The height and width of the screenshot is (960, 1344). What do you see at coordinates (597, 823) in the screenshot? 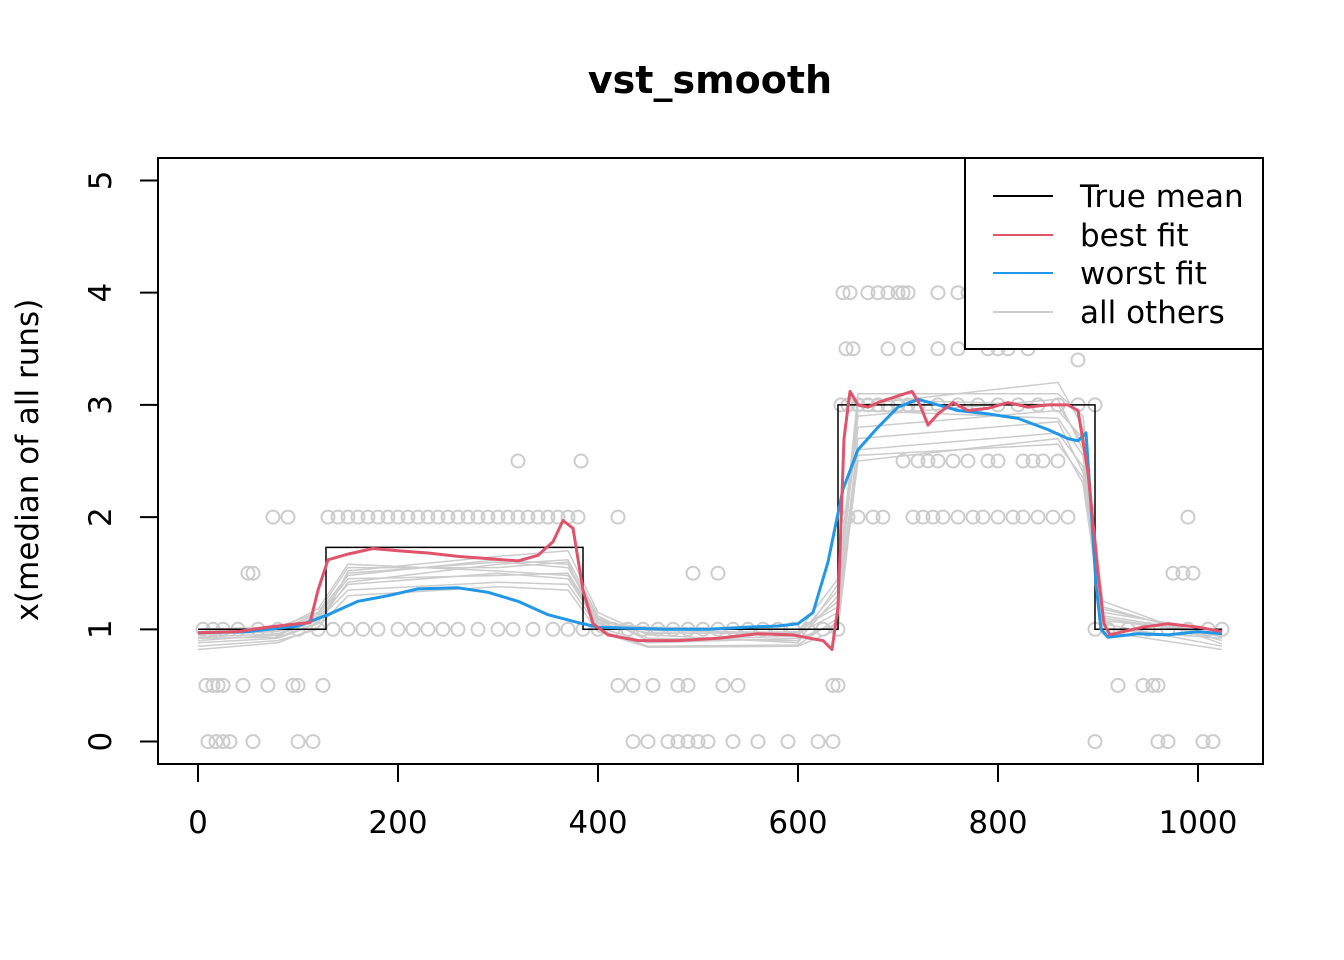
I see `x-tick-label: 400` at bounding box center [597, 823].